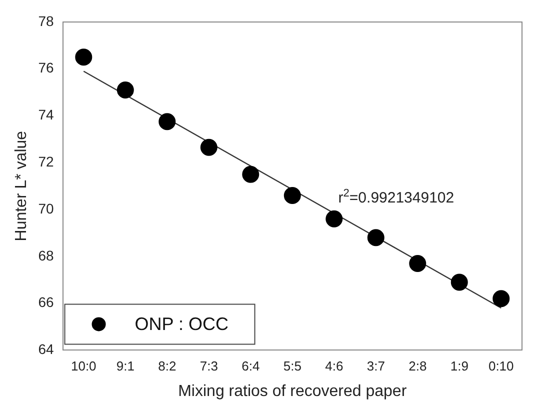  I want to click on y-tick-label: 74, so click(46, 114).